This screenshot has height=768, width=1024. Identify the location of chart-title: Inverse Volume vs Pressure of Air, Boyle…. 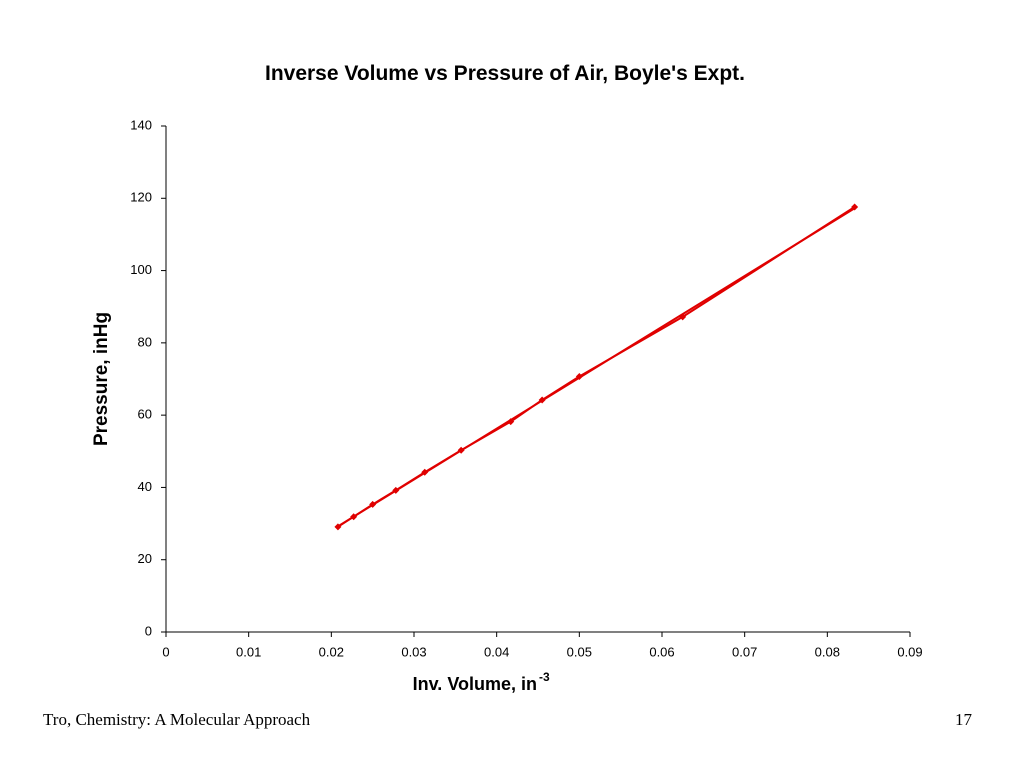
(505, 73).